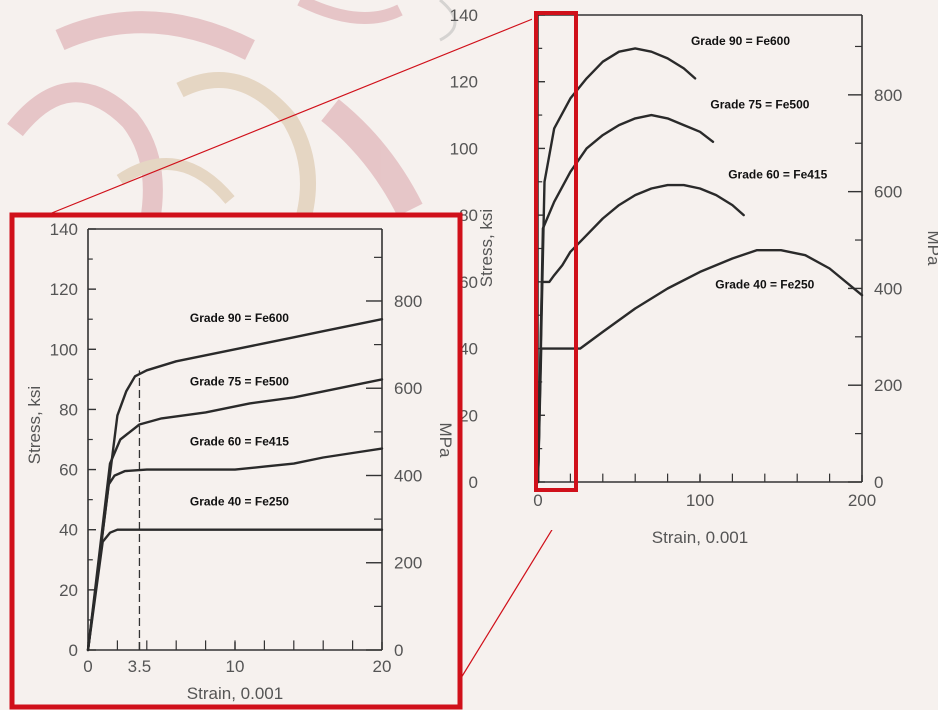  What do you see at coordinates (239, 442) in the screenshot?
I see `inset-series-label: Grade 60 = Fe415` at bounding box center [239, 442].